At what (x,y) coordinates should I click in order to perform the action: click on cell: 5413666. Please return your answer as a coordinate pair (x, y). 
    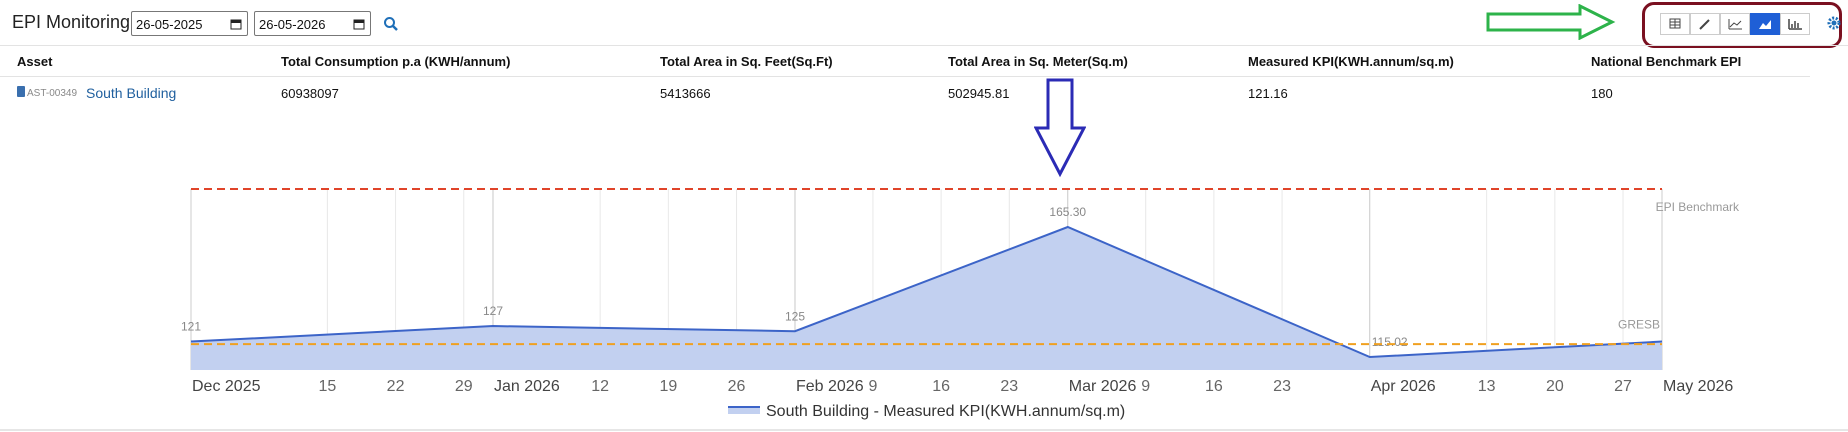
    Looking at the image, I should click on (685, 93).